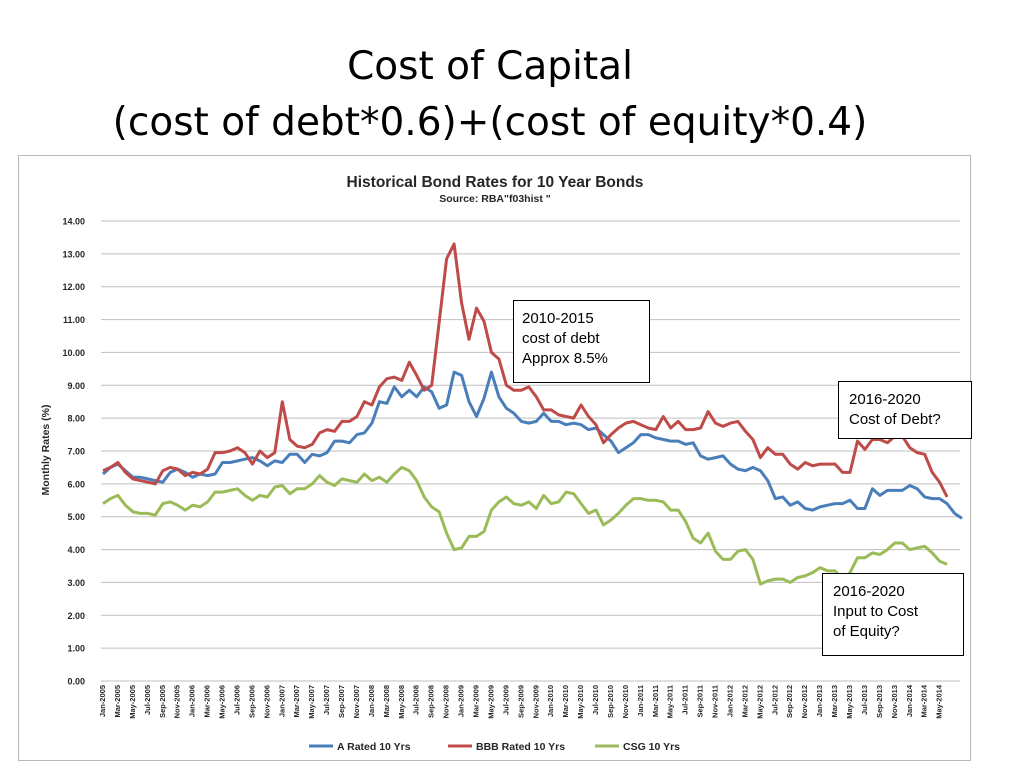 This screenshot has height=768, width=1024. Describe the element at coordinates (401, 702) in the screenshot. I see `x-tick-label: May-2008` at that location.